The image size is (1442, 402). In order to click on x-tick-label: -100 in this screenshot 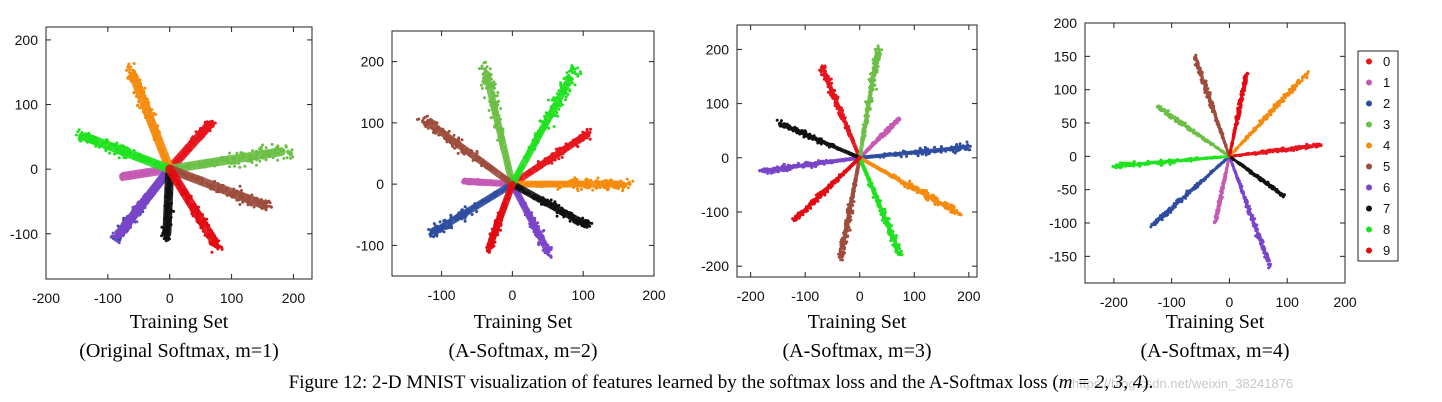, I will do `click(108, 298)`.